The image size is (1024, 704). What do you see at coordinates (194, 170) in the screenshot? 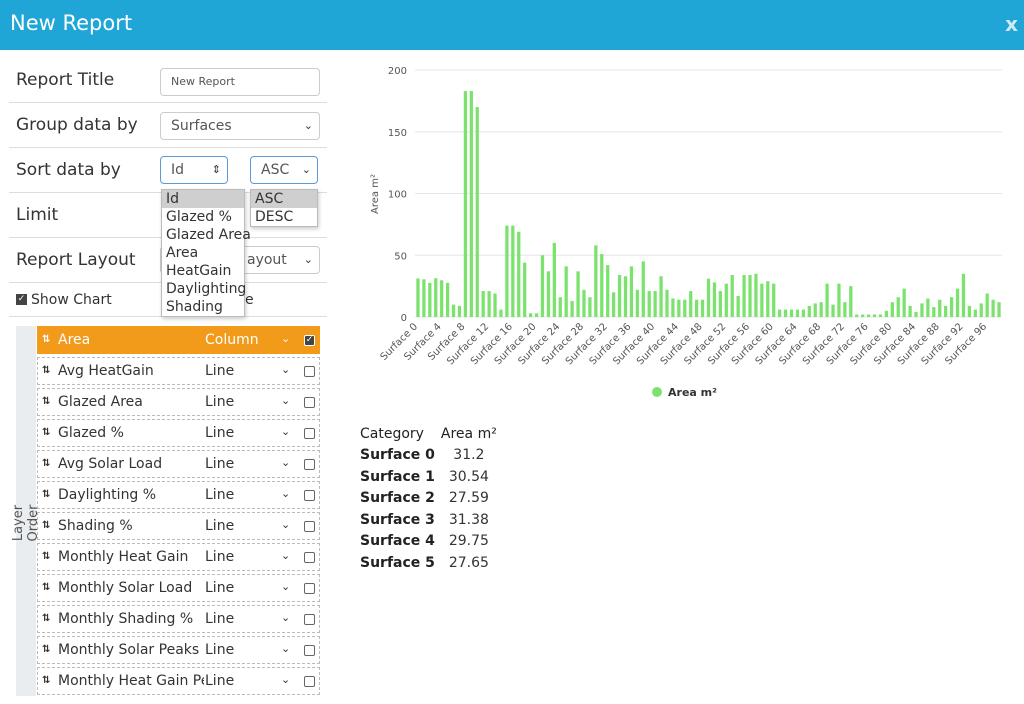
I see `sort-field-select: Id ⇕` at bounding box center [194, 170].